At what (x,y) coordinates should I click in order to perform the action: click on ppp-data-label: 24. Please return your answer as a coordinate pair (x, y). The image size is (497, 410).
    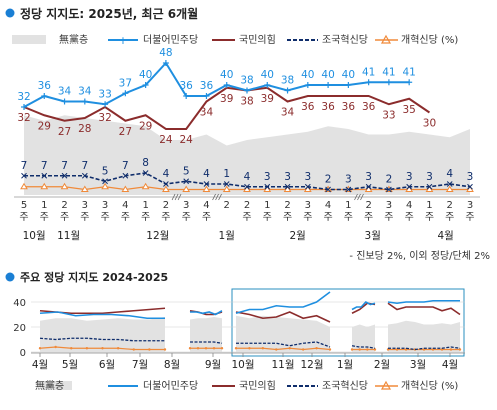
    Looking at the image, I should click on (166, 140).